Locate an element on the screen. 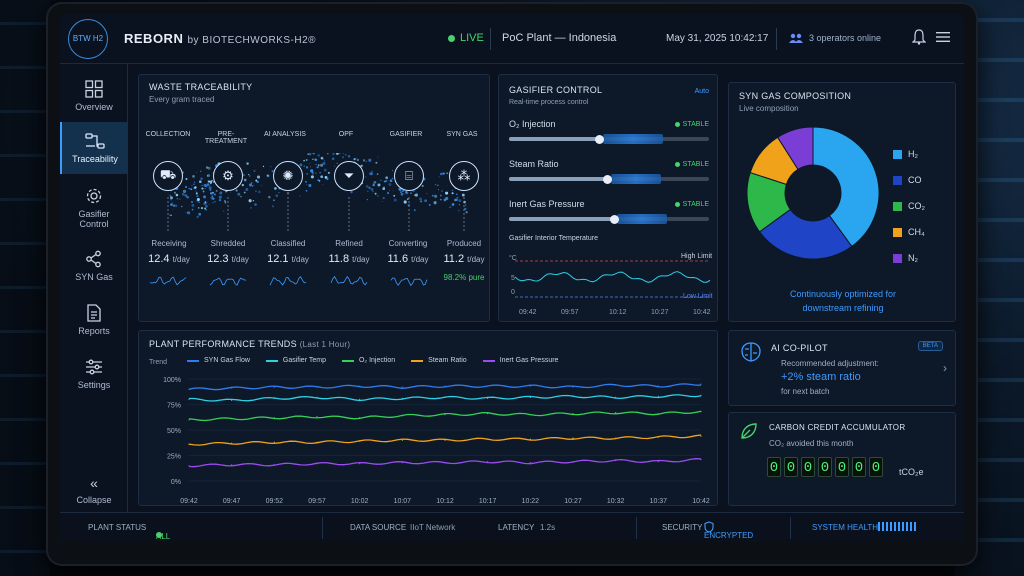  live-indicator: LIVE is located at coordinates (466, 38).